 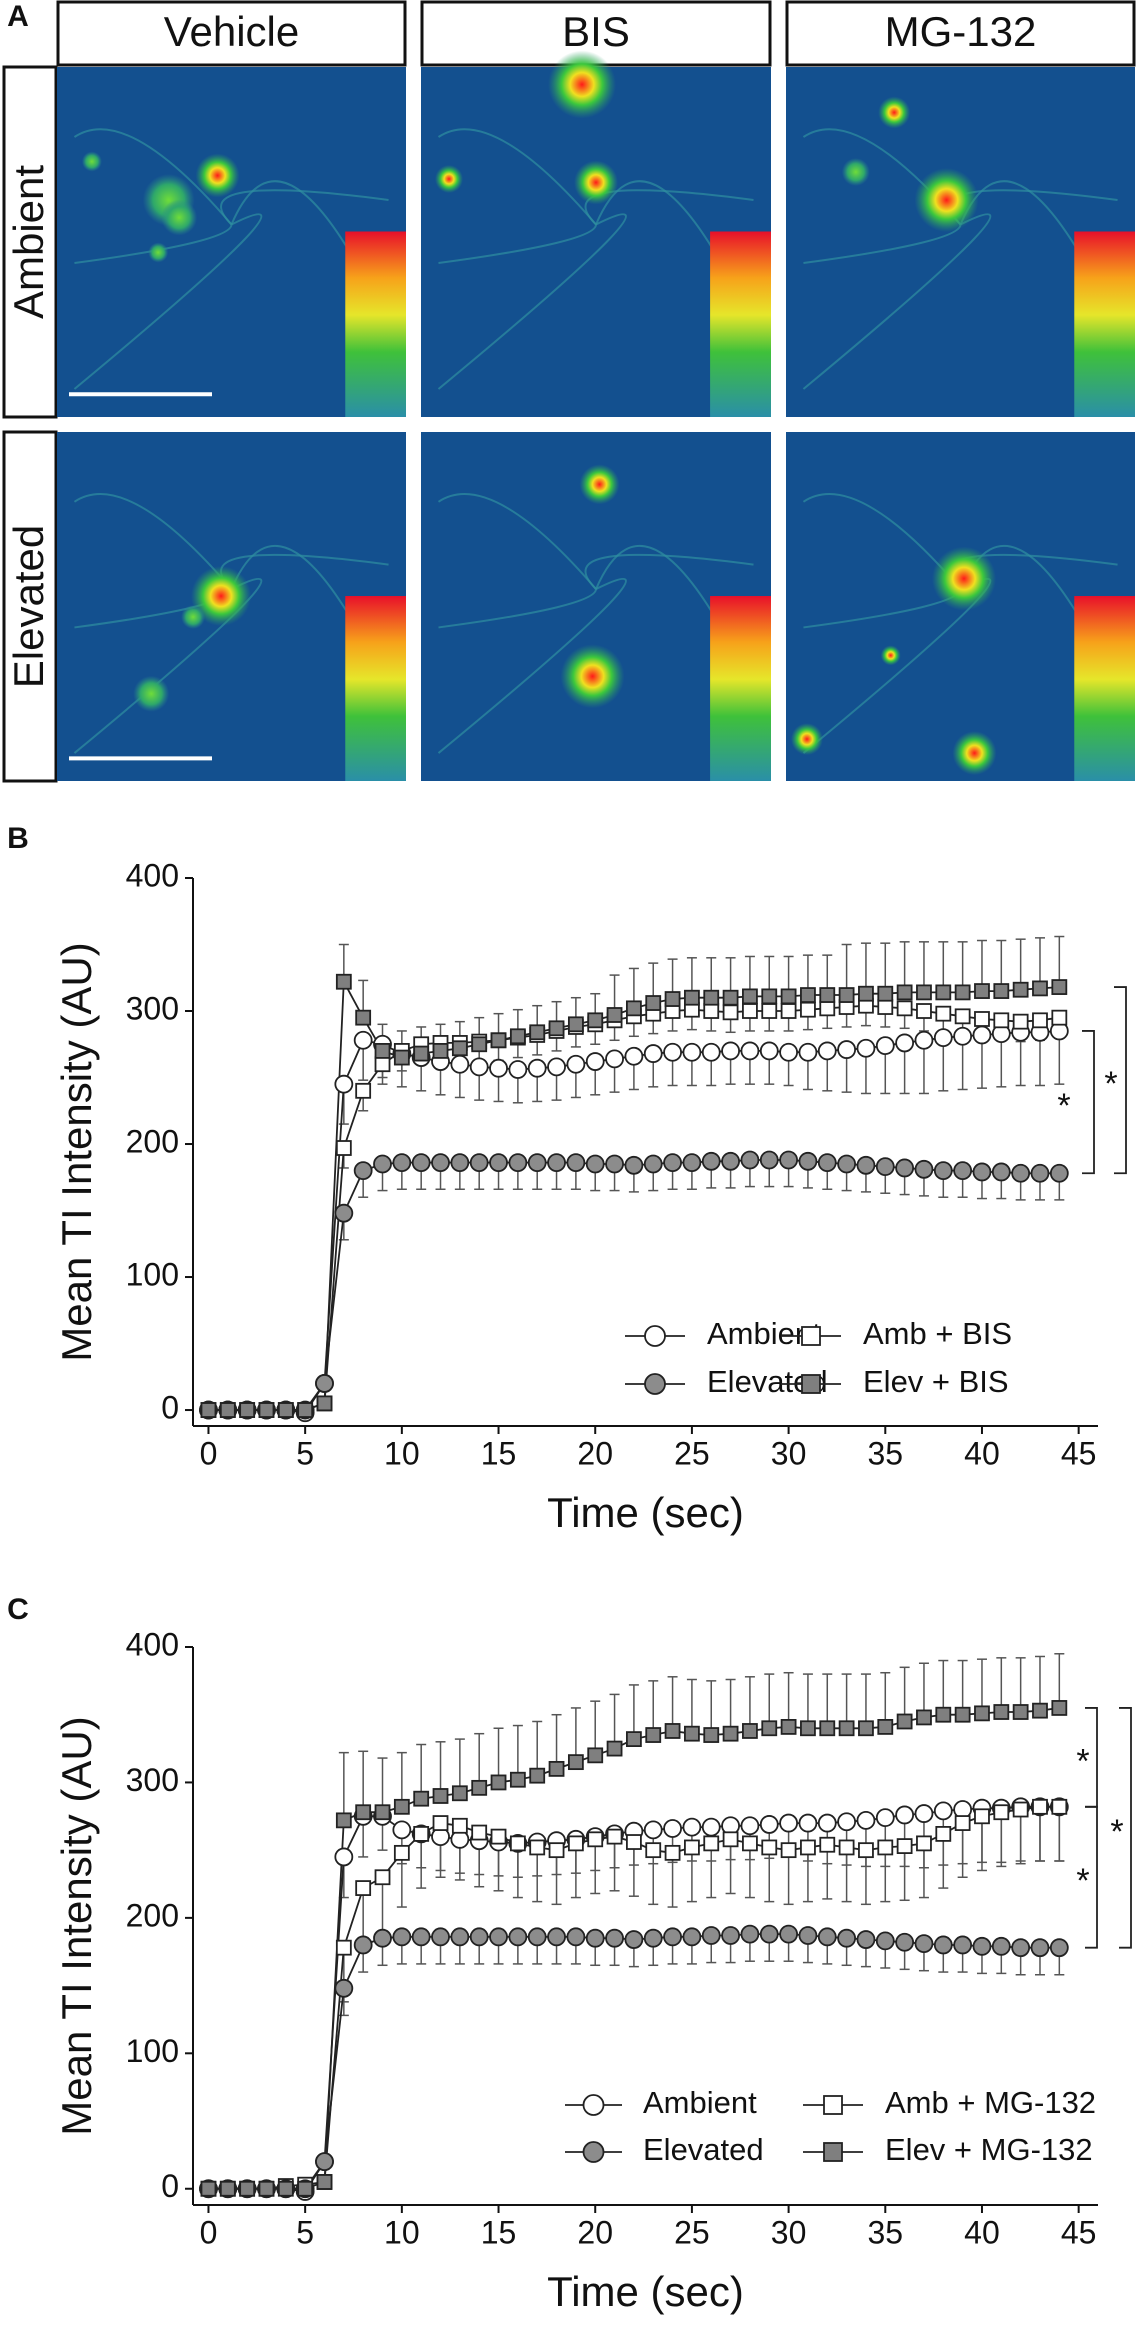 I want to click on bracket-label: *, so click(x=1110, y=1084).